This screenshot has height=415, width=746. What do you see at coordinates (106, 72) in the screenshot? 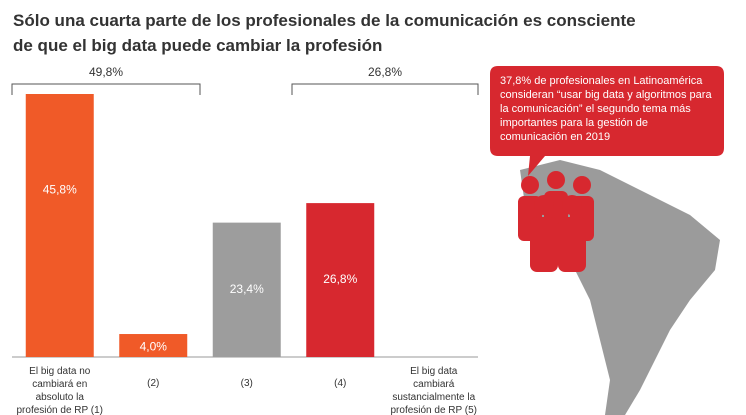
I see `bracket-label: 49,8%` at bounding box center [106, 72].